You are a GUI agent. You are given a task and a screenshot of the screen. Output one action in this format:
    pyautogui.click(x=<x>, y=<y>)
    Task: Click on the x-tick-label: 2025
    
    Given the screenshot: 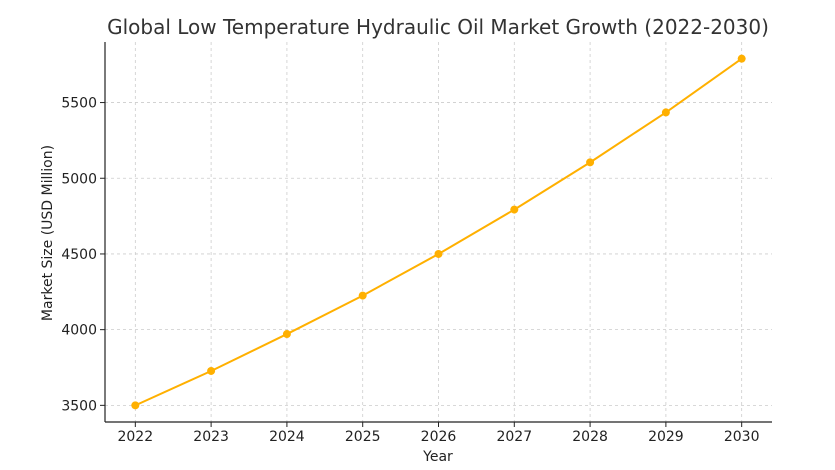 What is the action you would take?
    pyautogui.click(x=363, y=437)
    